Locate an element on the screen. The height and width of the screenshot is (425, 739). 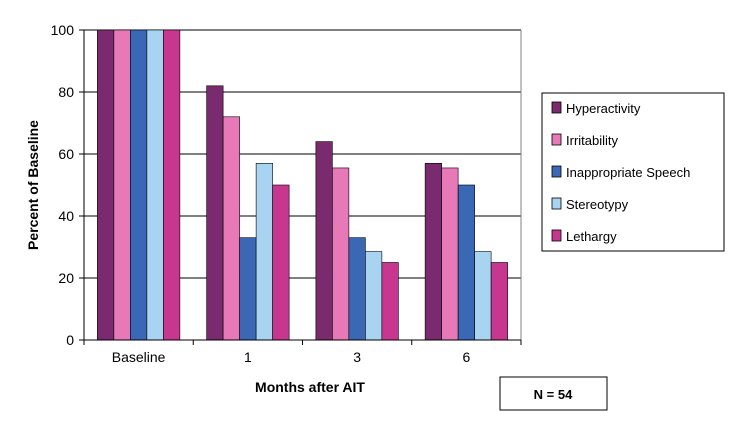
sample-size-frame is located at coordinates (553, 393).